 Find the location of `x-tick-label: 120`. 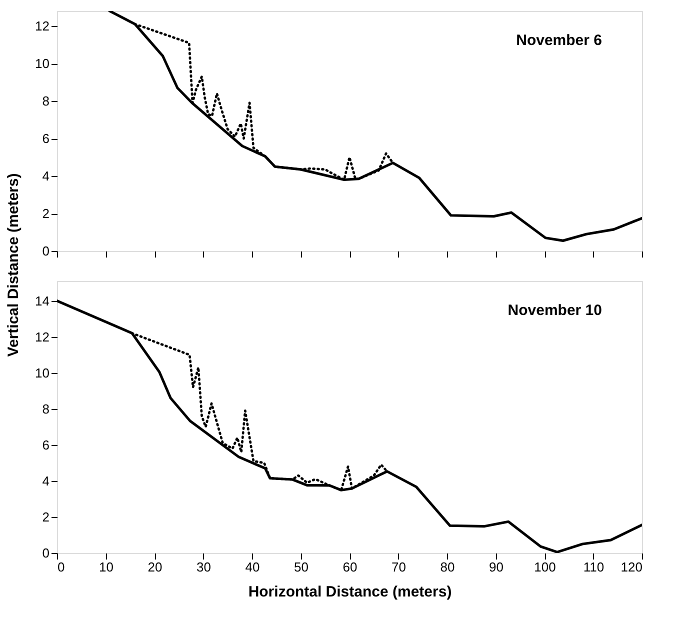

x-tick-label: 120 is located at coordinates (631, 567).